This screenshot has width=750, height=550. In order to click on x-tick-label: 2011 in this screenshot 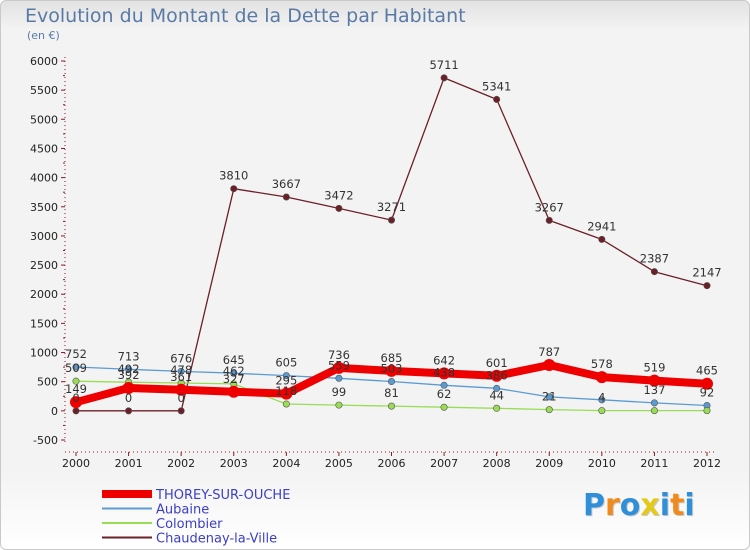, I will do `click(654, 463)`.